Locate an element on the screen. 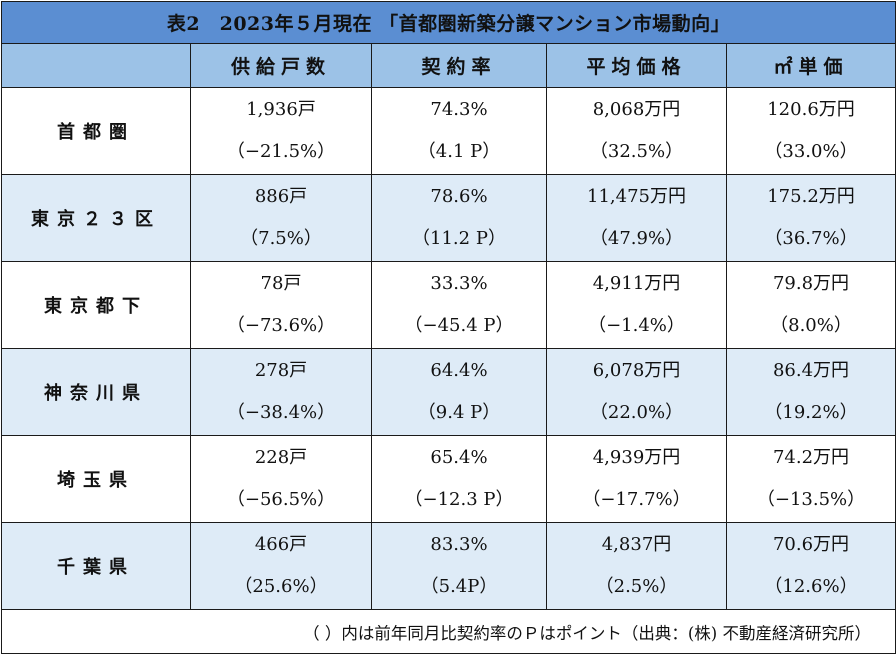 The width and height of the screenshot is (896, 664). row-label: 埼玉県 is located at coordinates (96, 479).